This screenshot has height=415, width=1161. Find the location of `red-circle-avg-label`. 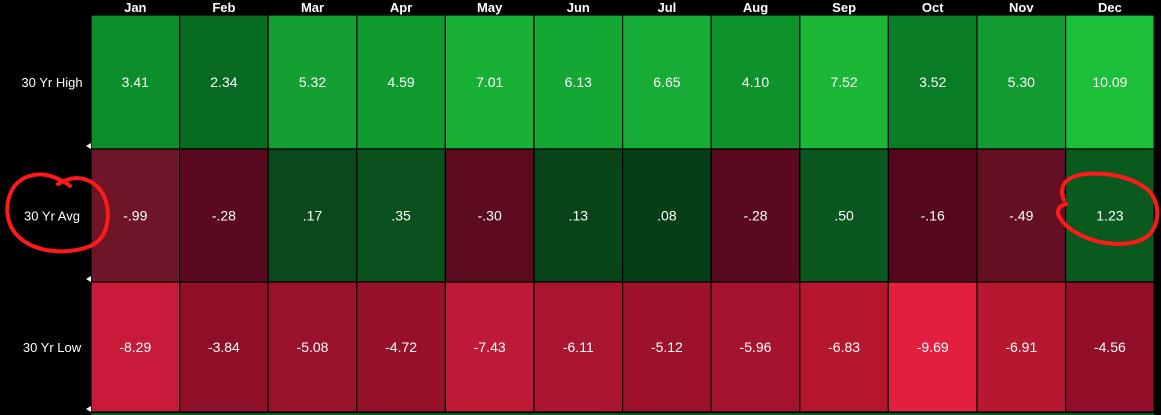

red-circle-avg-label is located at coordinates (57, 213).